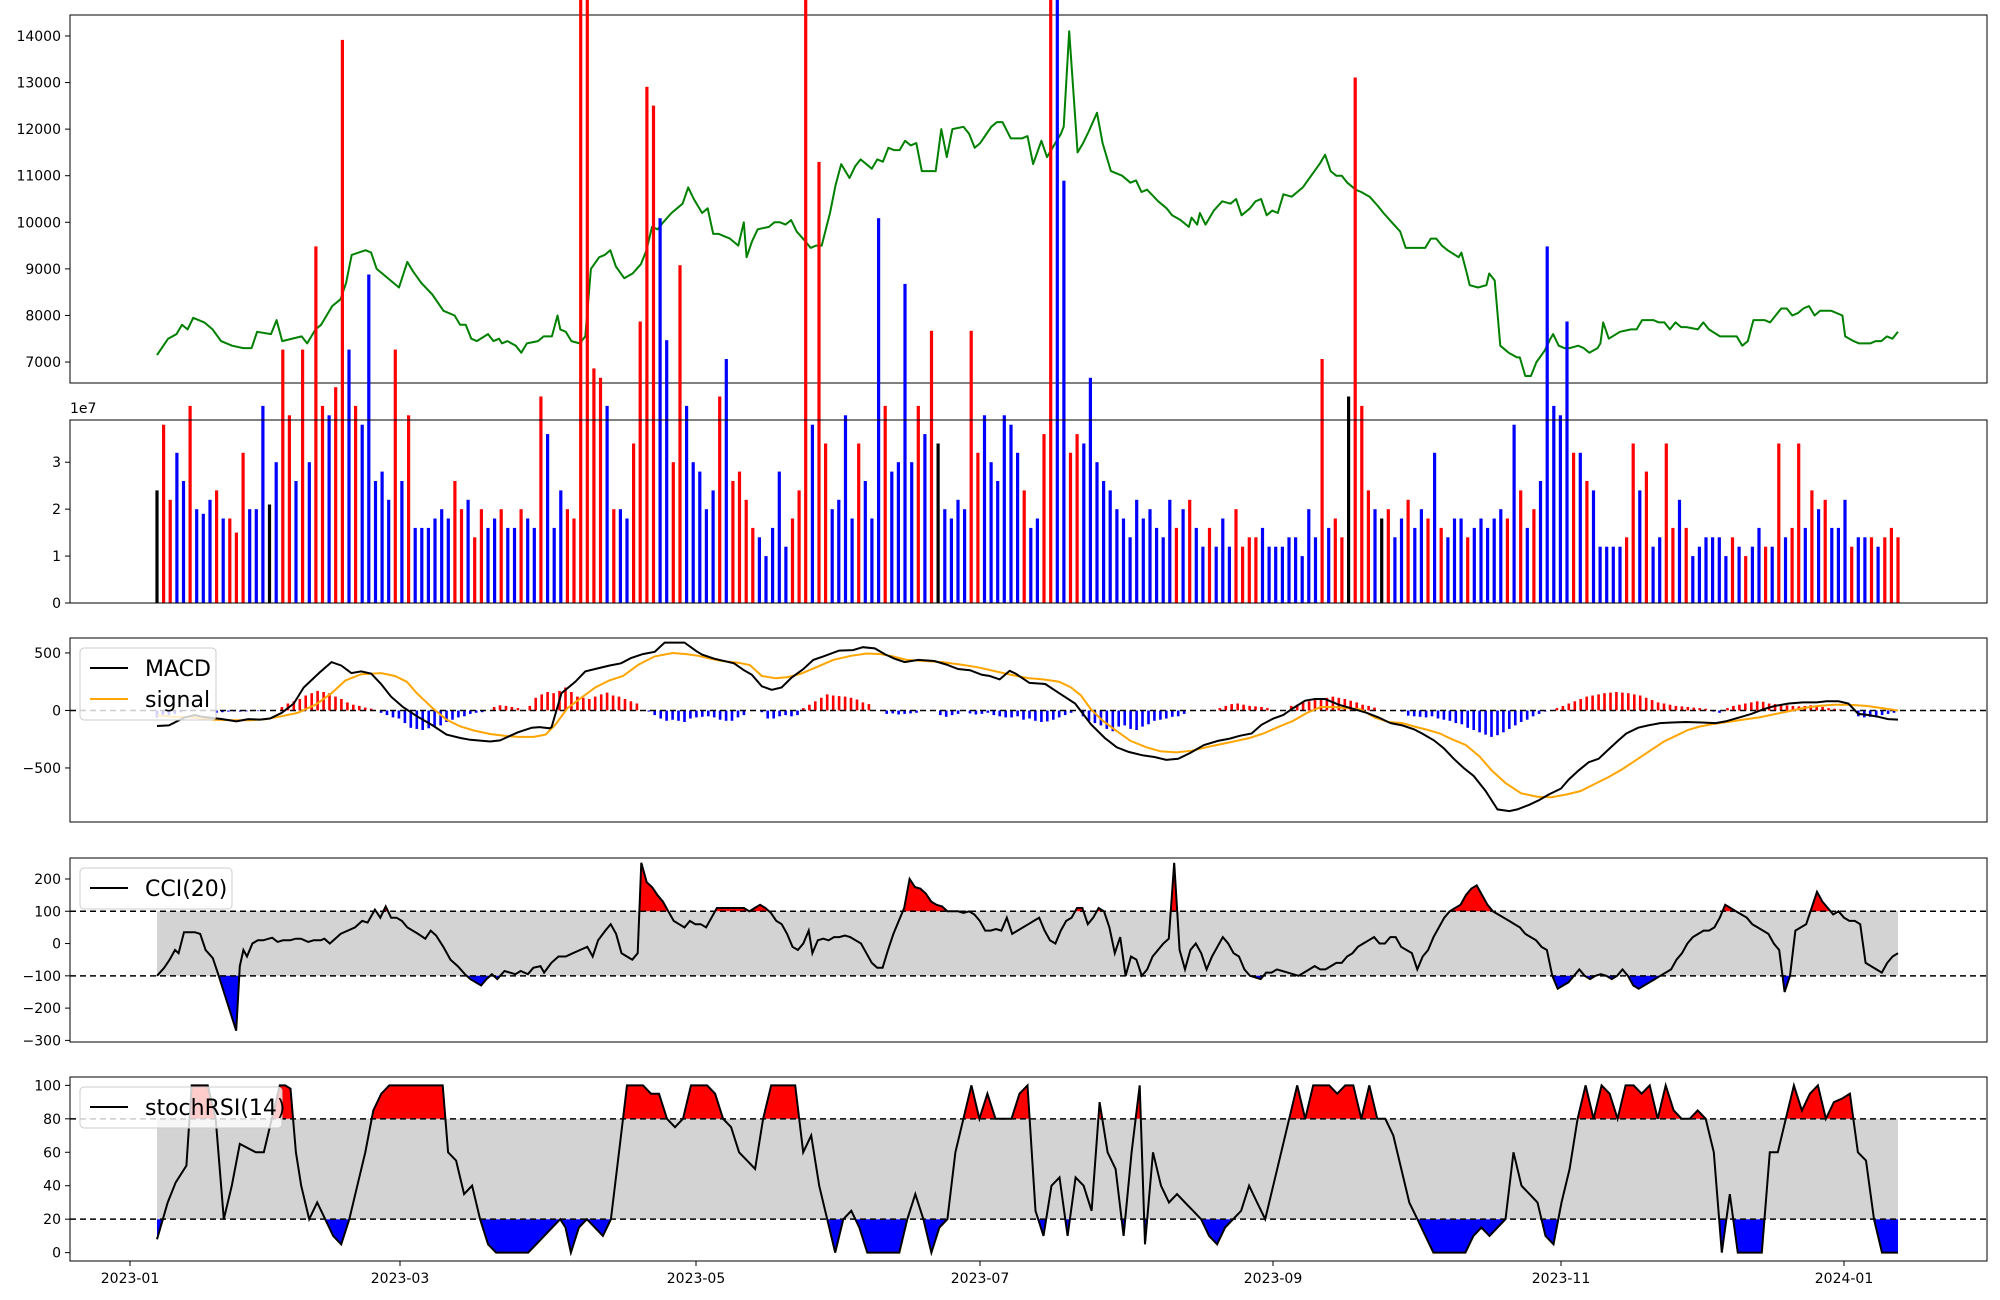  Describe the element at coordinates (52, 1120) in the screenshot. I see `stochrsi-ytick-label: 80` at that location.